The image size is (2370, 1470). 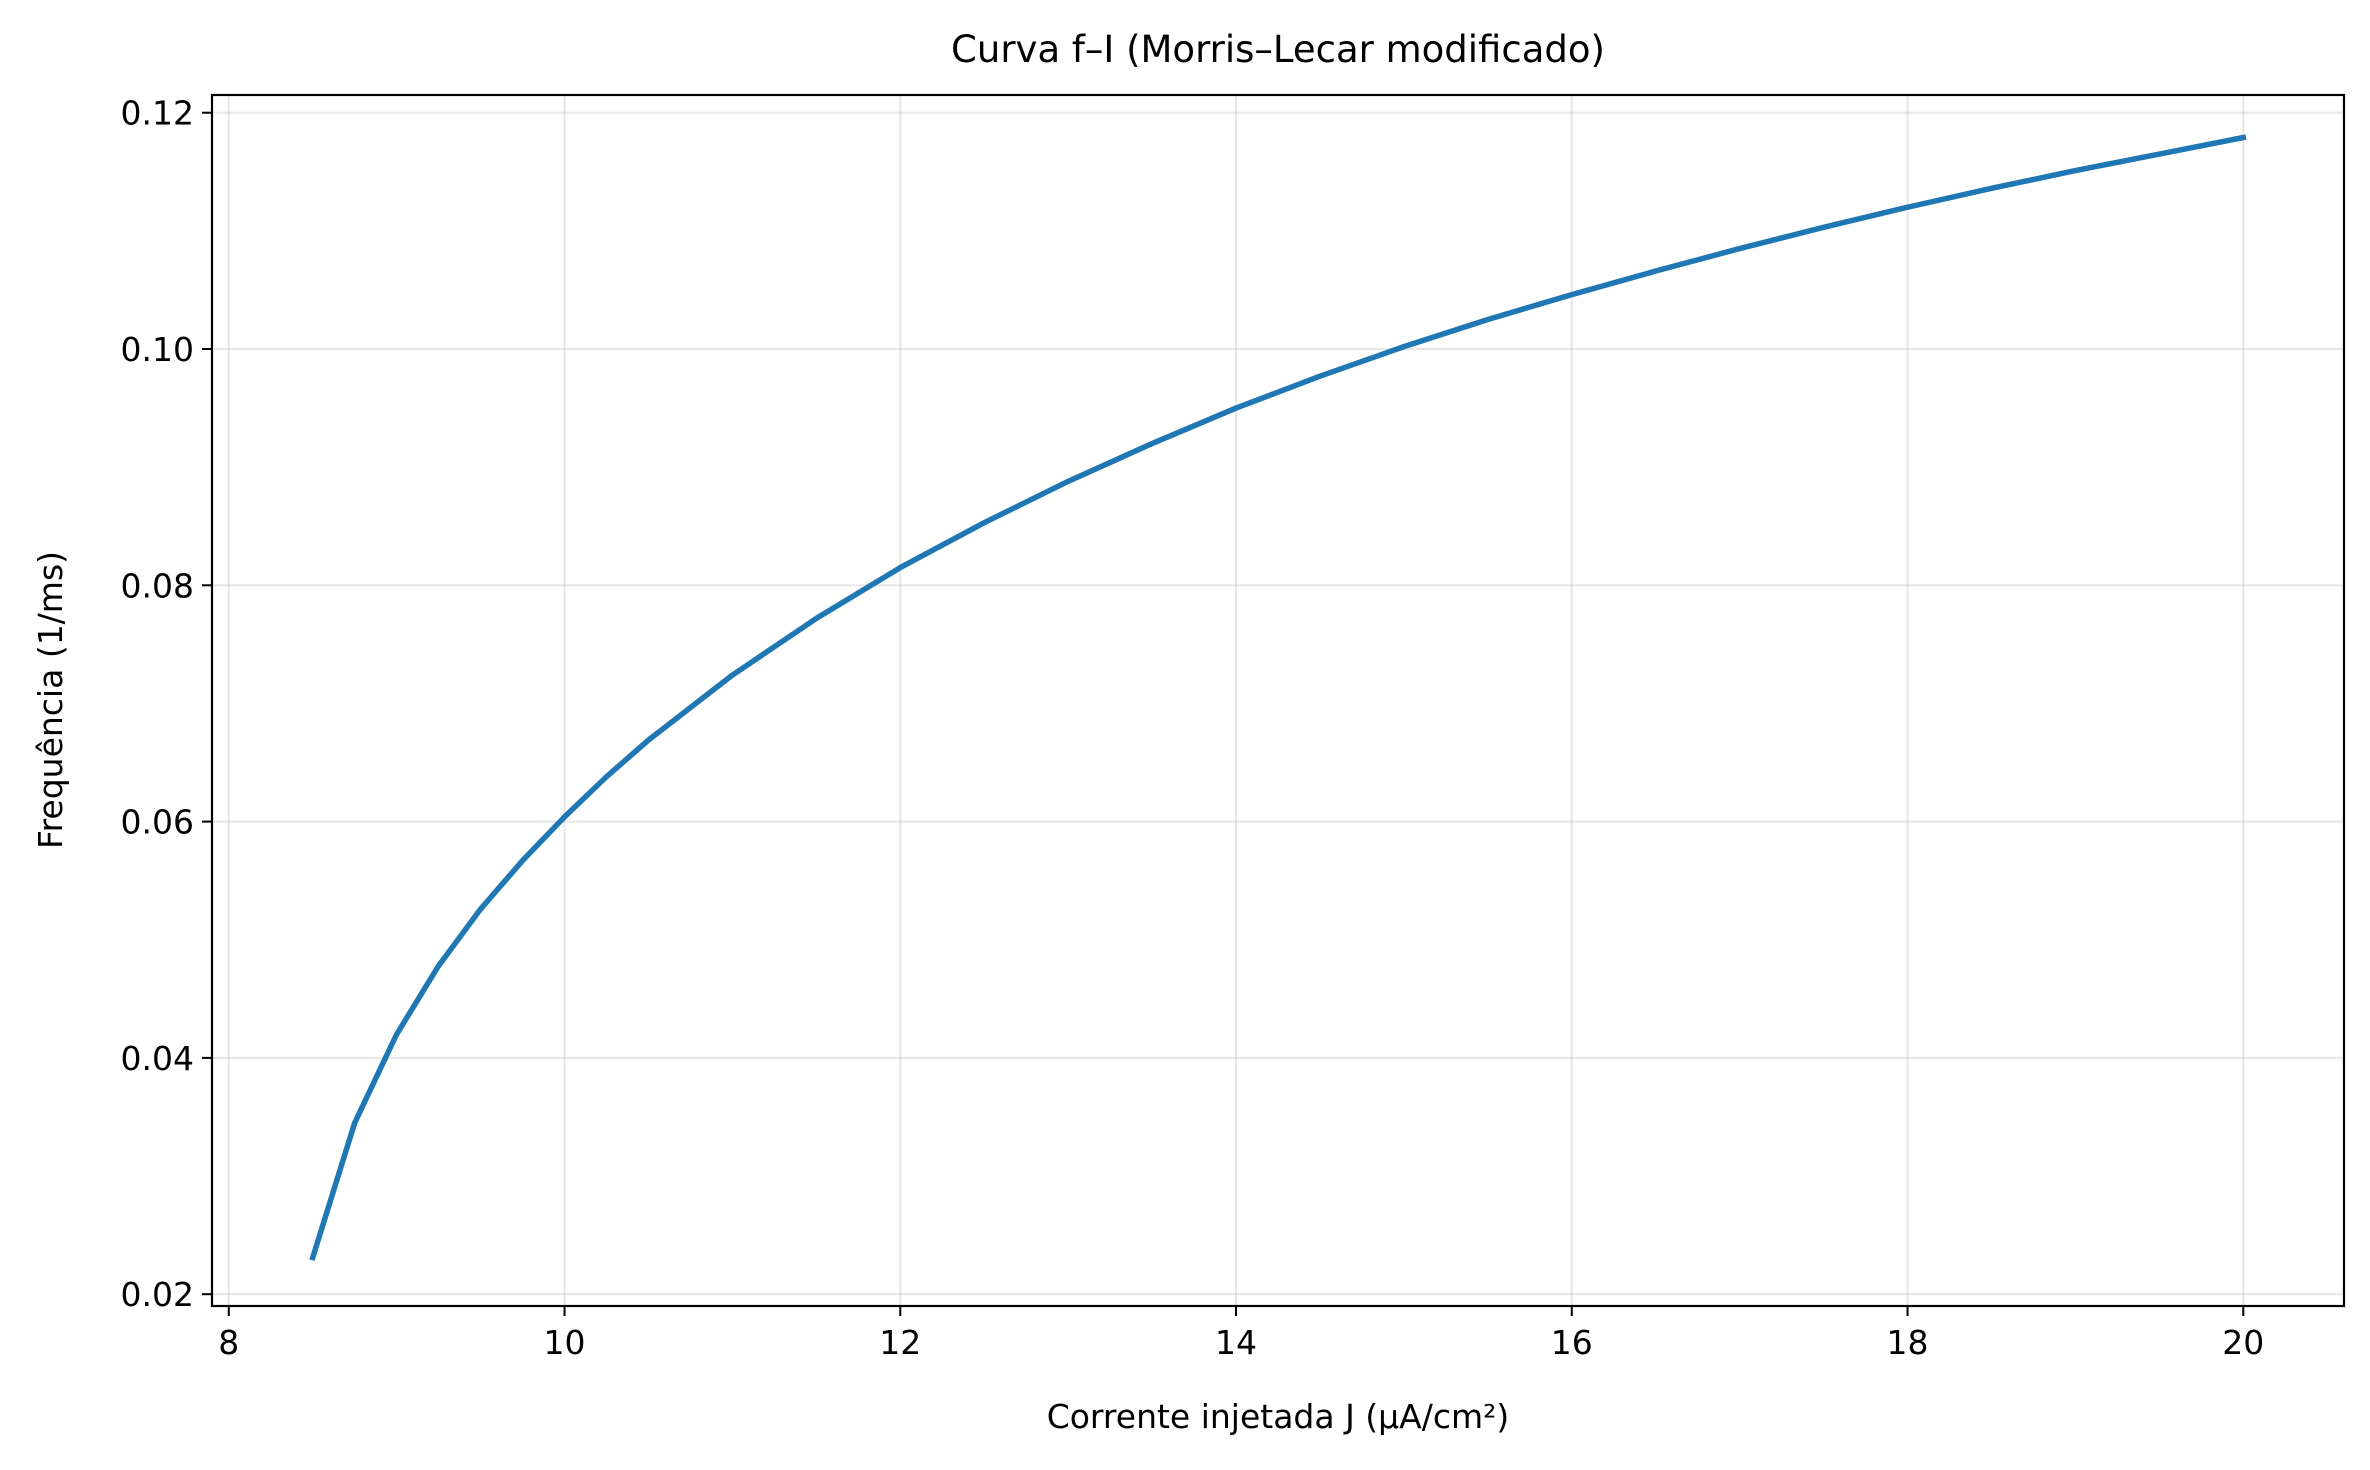 I want to click on y-tick-label: 0.12, so click(x=157, y=113).